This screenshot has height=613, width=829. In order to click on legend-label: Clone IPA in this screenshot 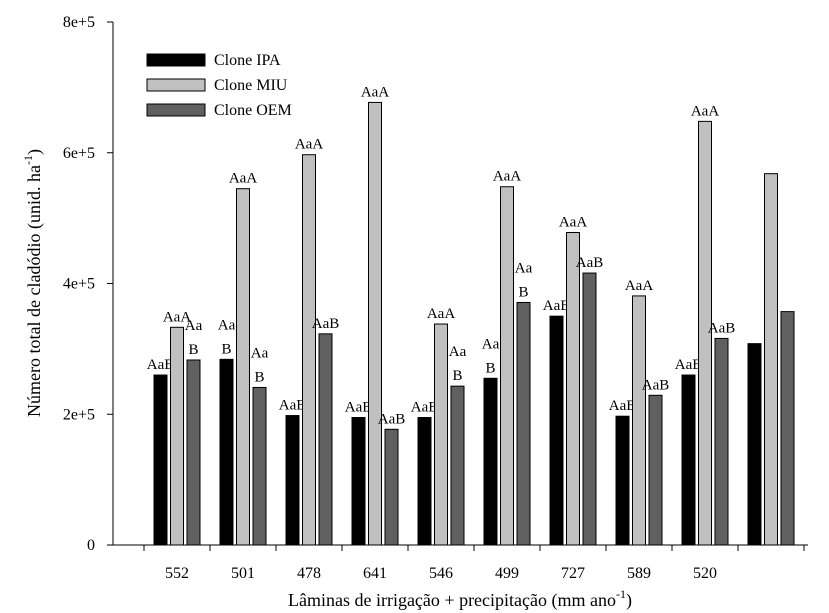, I will do `click(247, 60)`.